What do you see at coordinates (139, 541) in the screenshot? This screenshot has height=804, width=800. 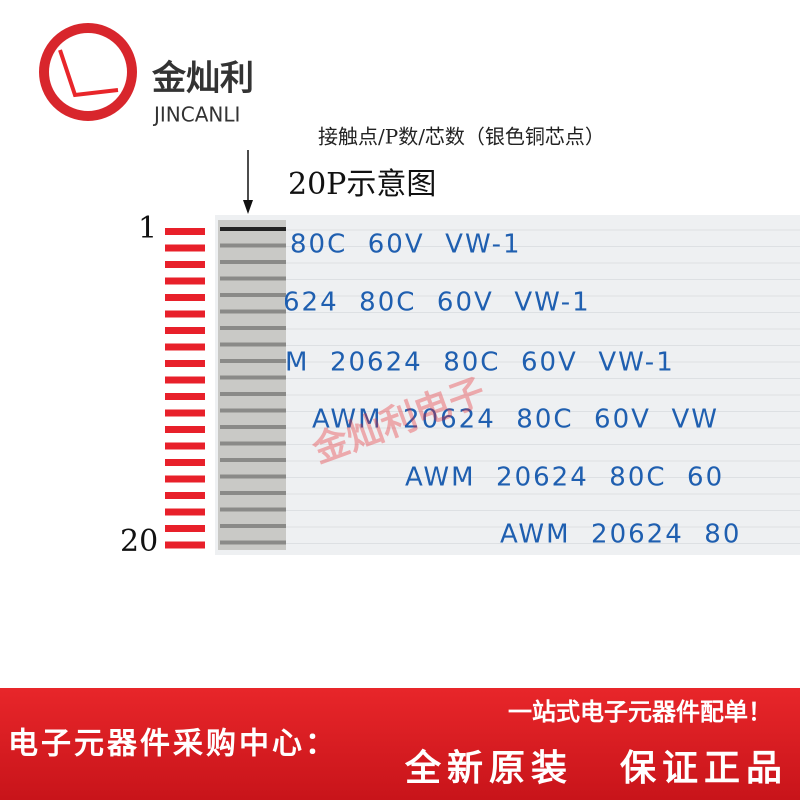 I see `pin-last: 20` at bounding box center [139, 541].